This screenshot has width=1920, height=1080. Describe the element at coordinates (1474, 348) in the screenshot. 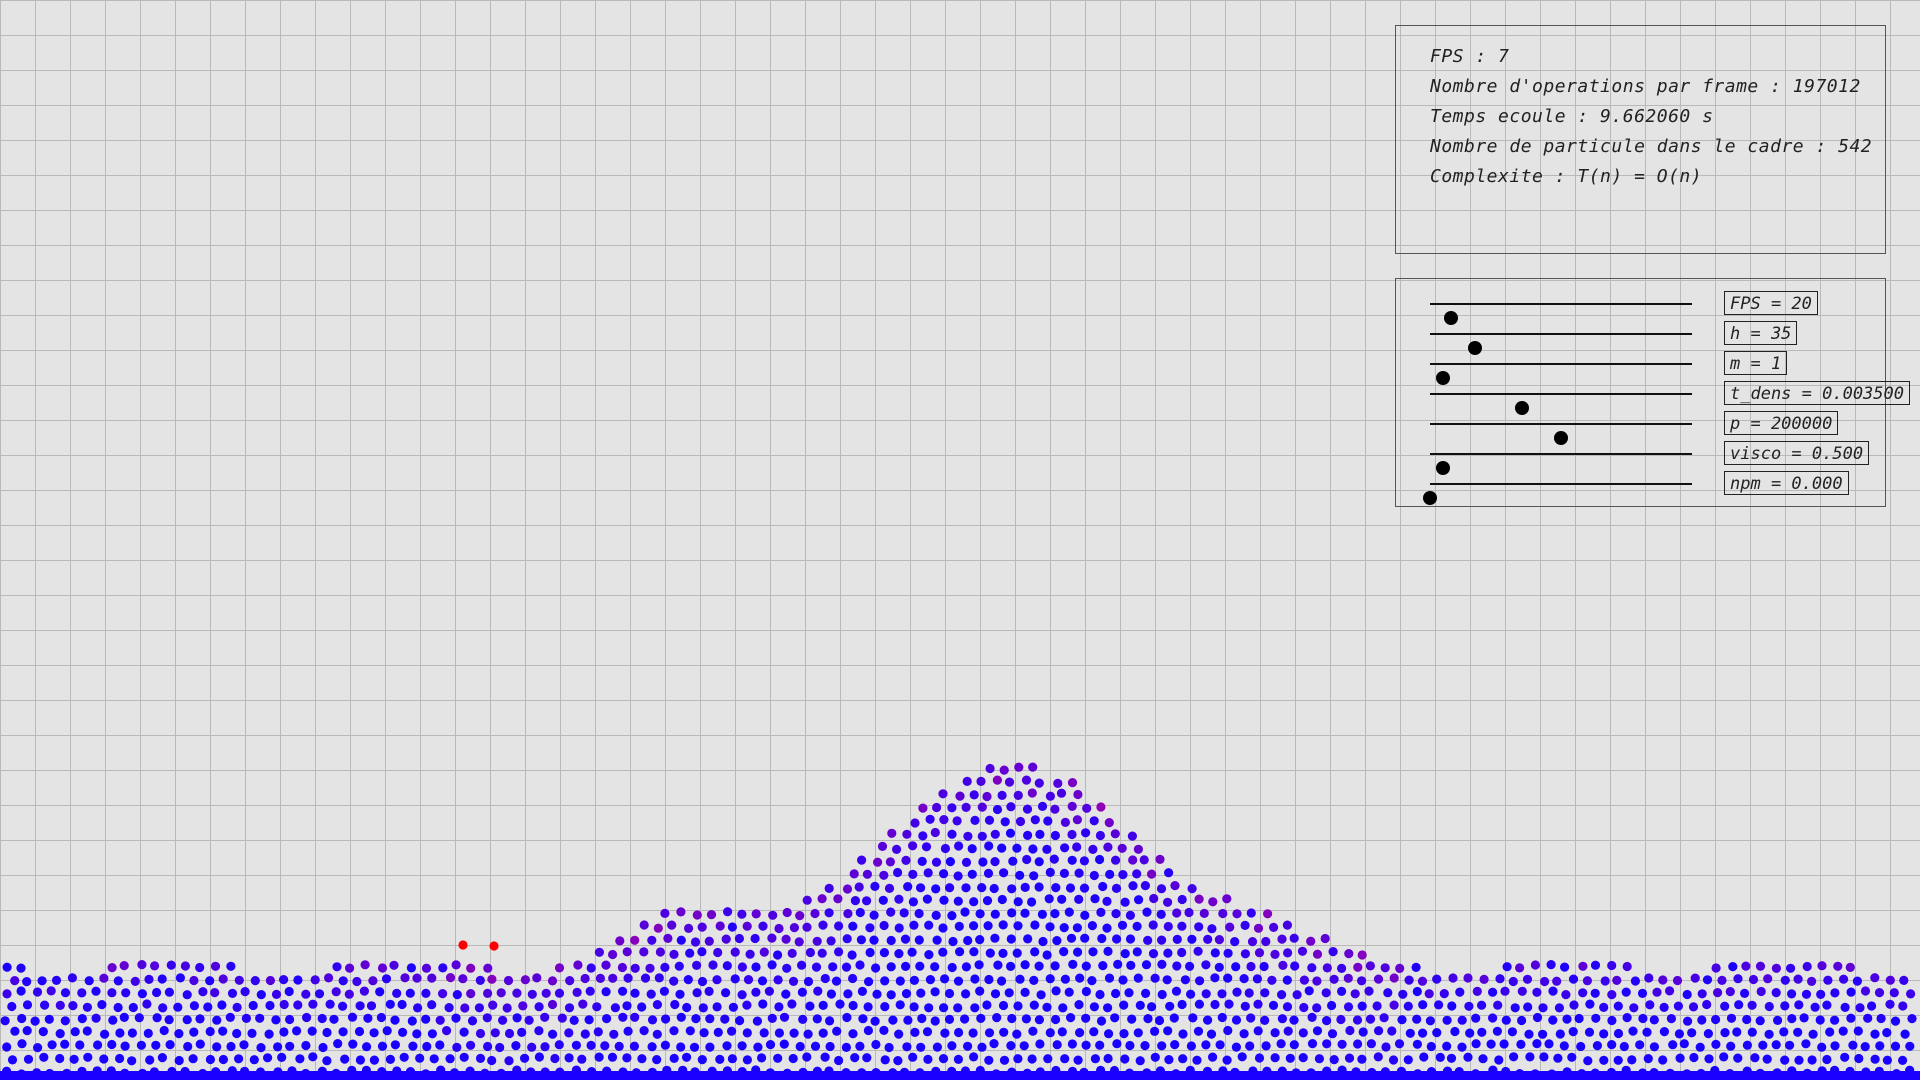

I see `h-slider-handle` at that location.